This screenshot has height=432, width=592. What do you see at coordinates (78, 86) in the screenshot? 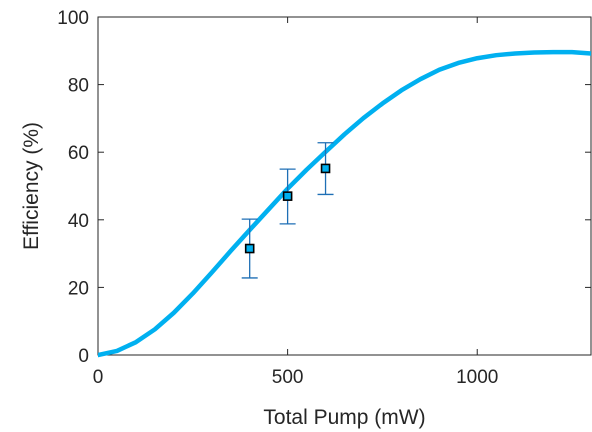
I see `y-tick-label: 80` at bounding box center [78, 86].